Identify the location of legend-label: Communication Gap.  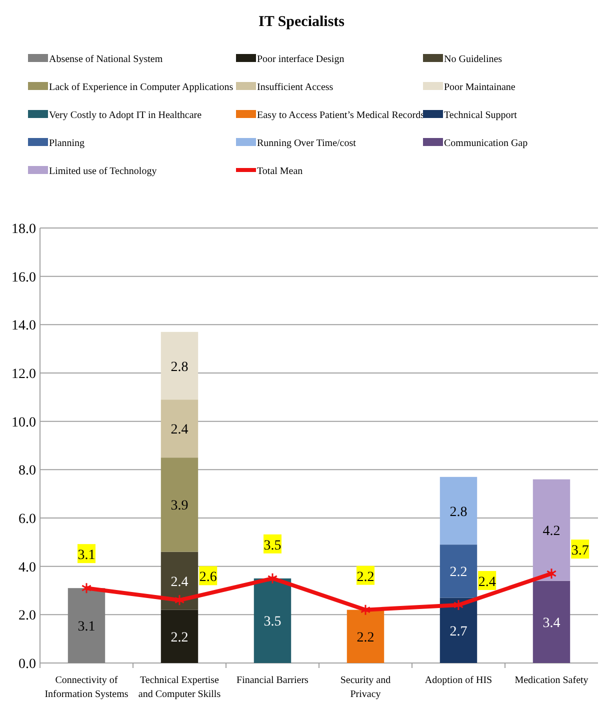
(486, 143).